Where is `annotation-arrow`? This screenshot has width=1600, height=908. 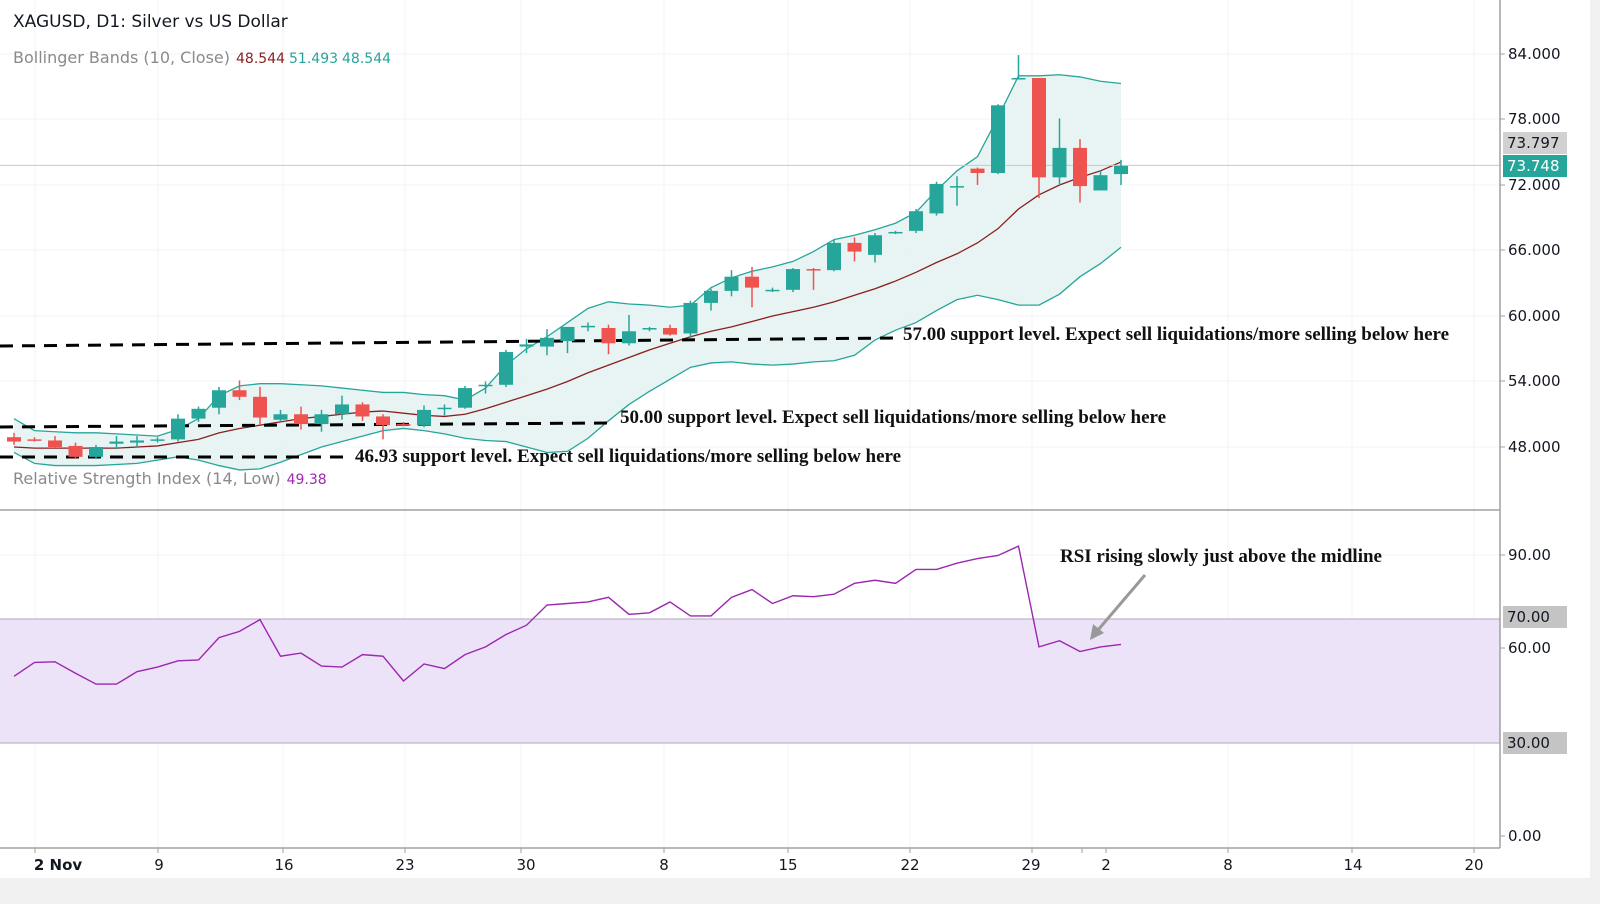 annotation-arrow is located at coordinates (1121, 602).